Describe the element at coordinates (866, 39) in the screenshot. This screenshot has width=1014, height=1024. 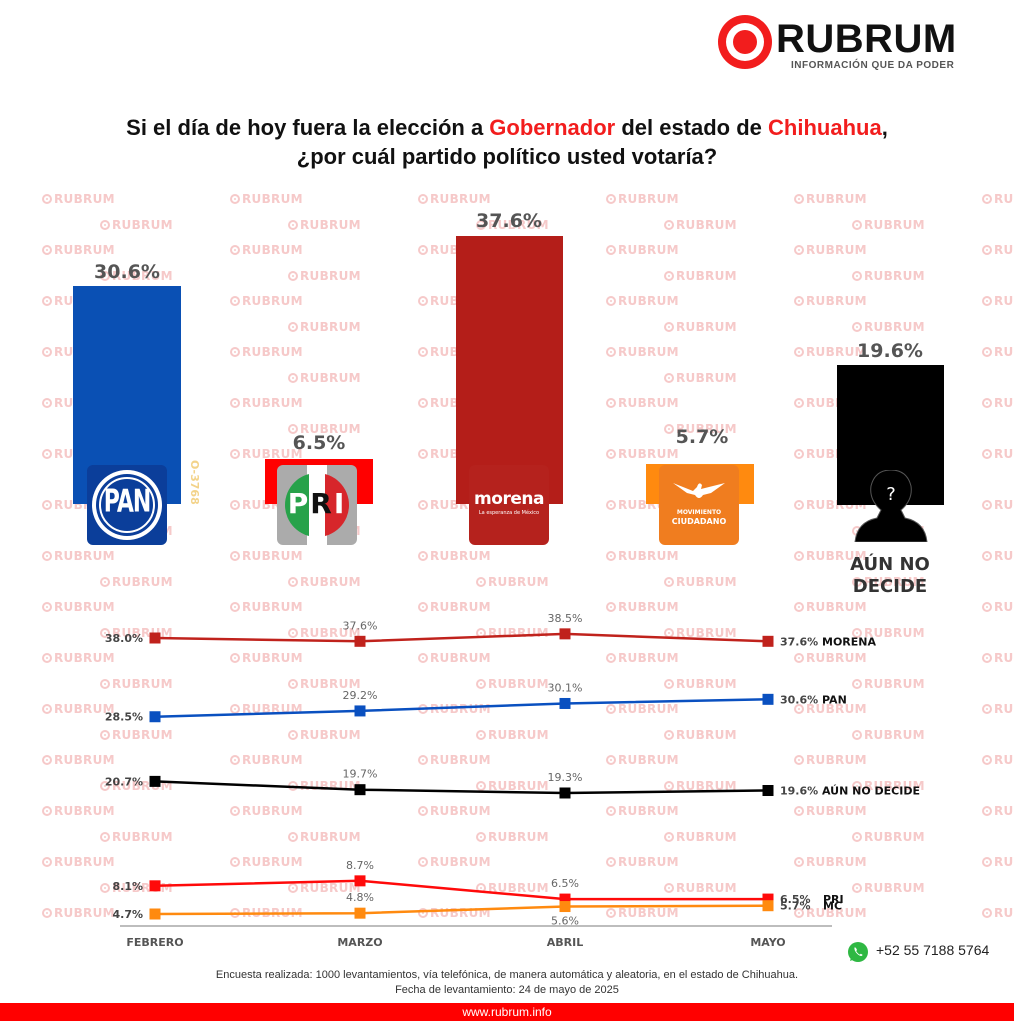
I see `brand-name: RUBRUM` at that location.